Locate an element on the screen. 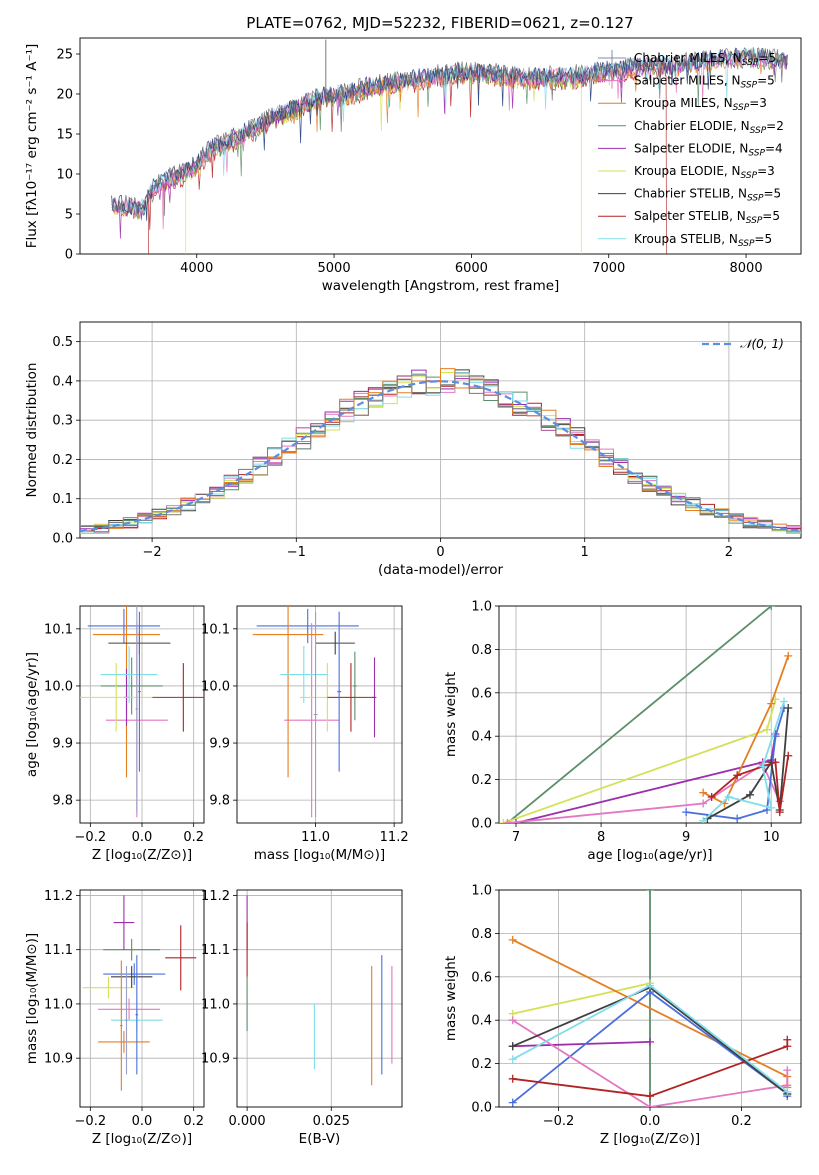 The width and height of the screenshot is (819, 1175). x-tick-label: 11.0 is located at coordinates (315, 837).